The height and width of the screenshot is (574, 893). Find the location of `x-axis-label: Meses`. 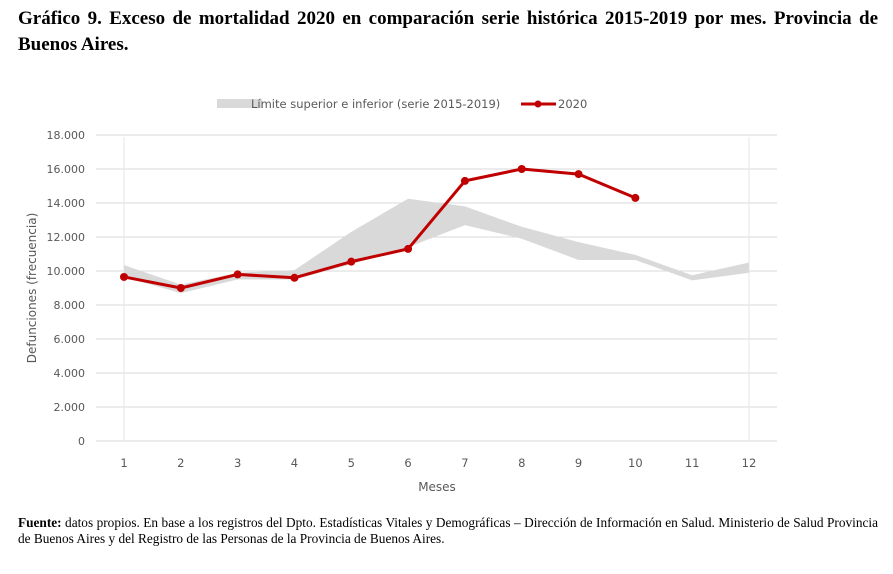

x-axis-label: Meses is located at coordinates (437, 487).